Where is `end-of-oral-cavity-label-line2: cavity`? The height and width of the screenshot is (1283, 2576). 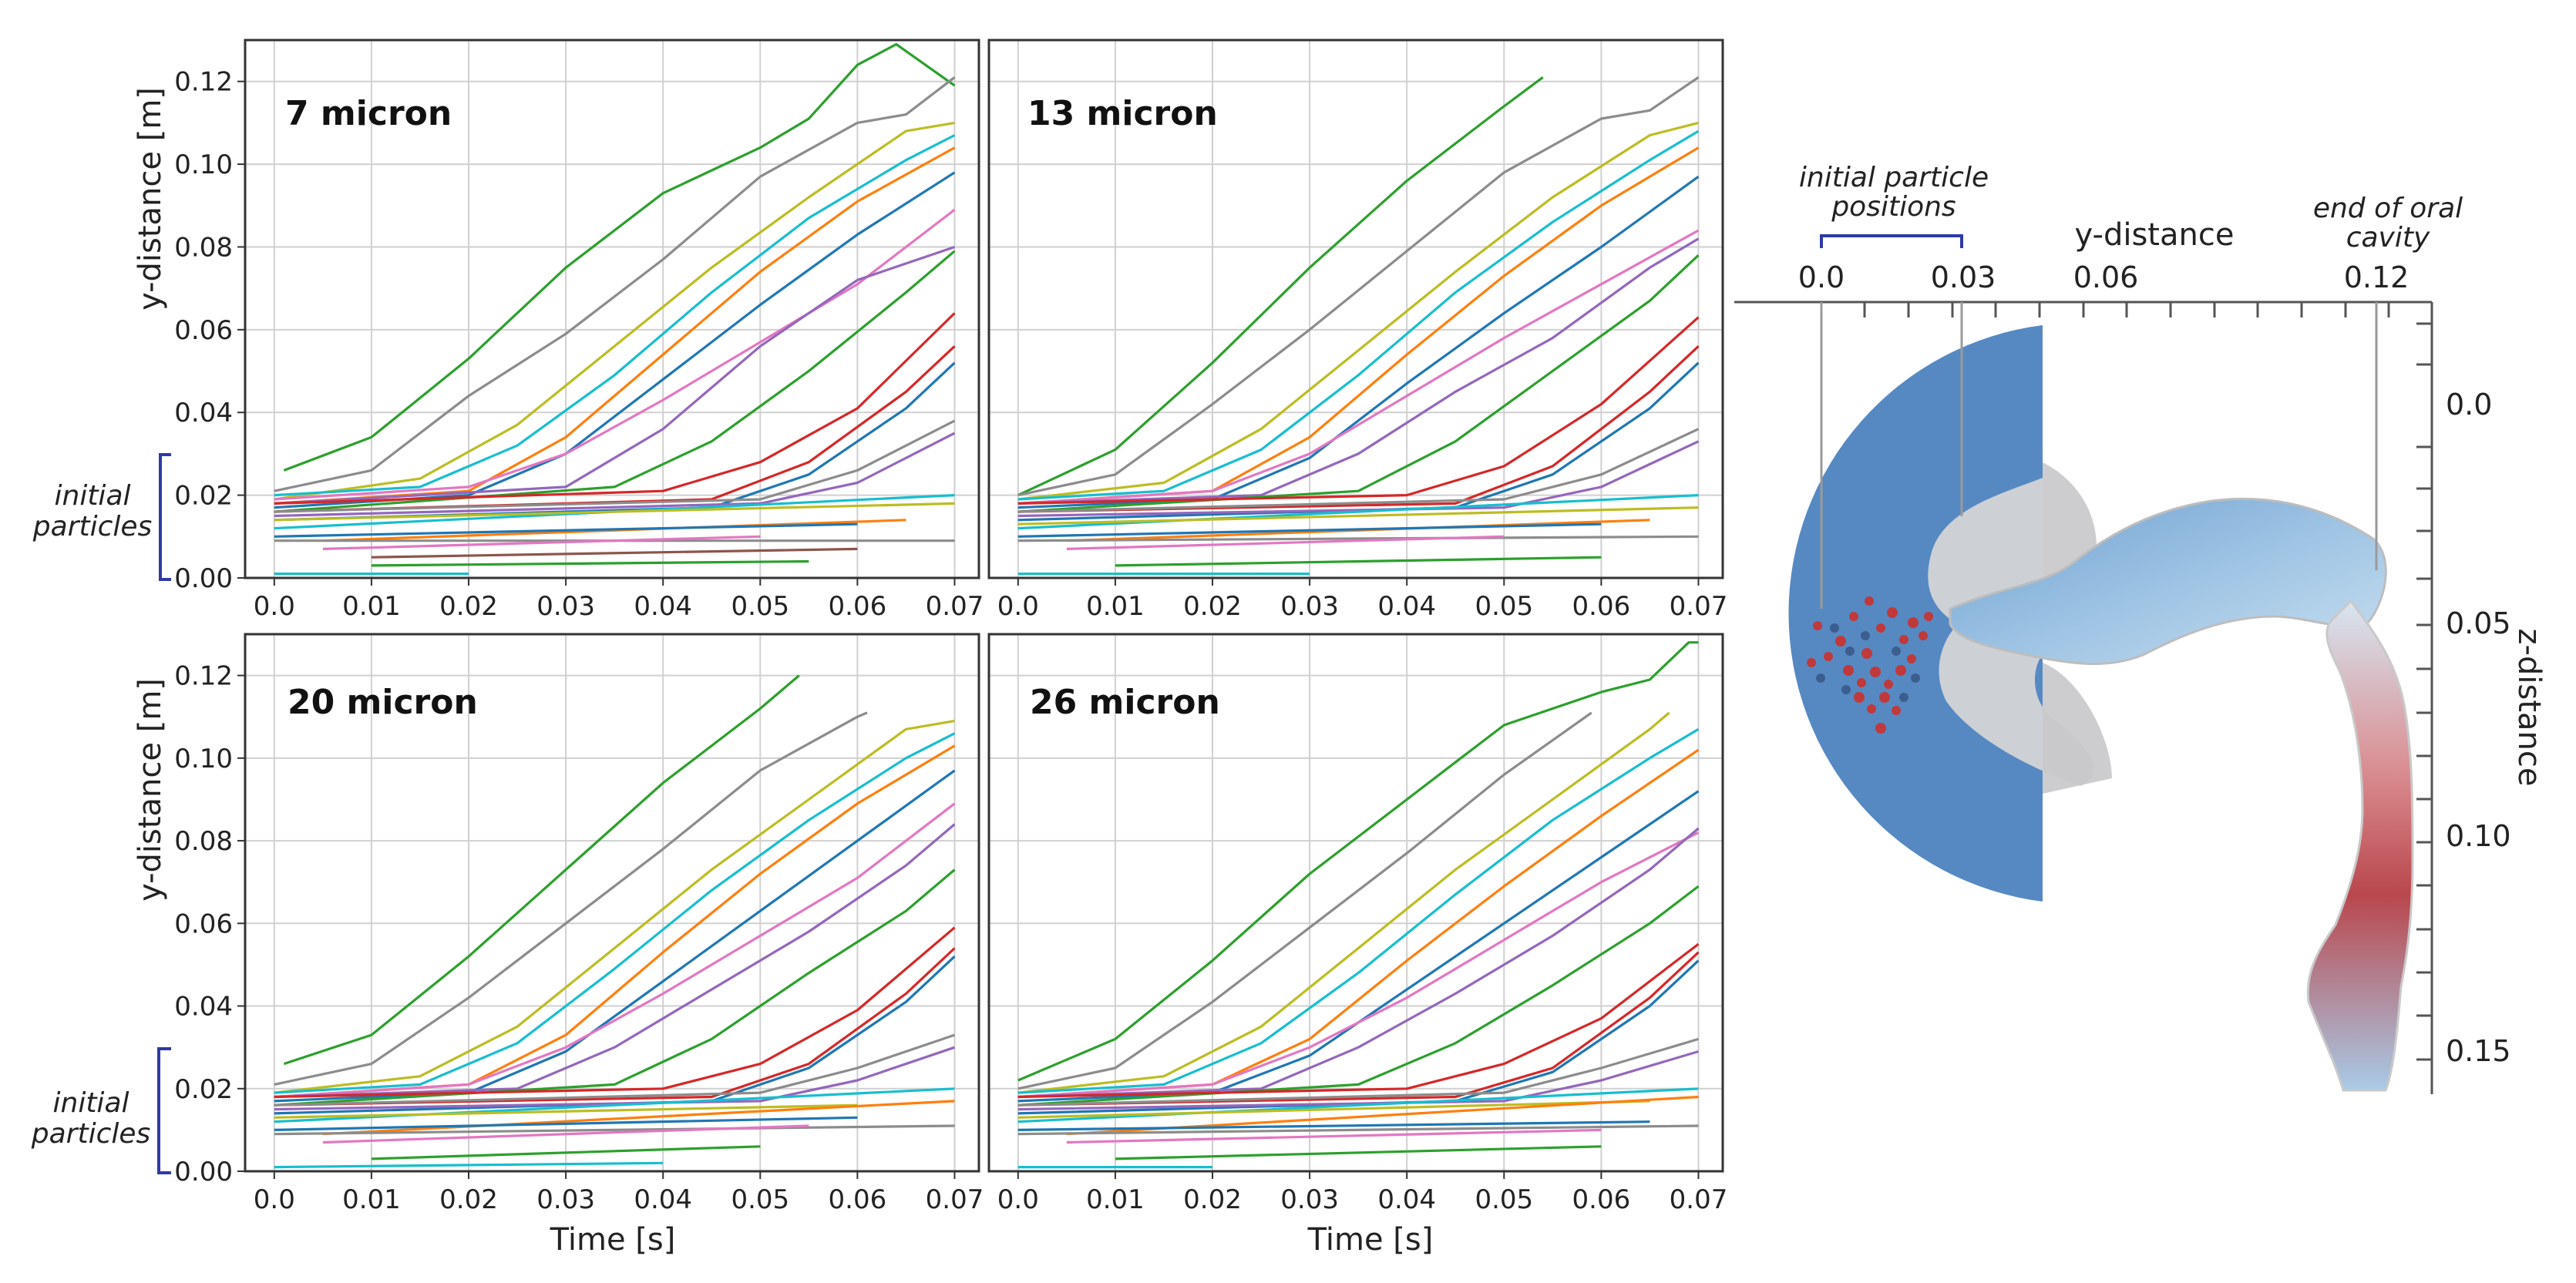
end-of-oral-cavity-label-line2: cavity is located at coordinates (2388, 238).